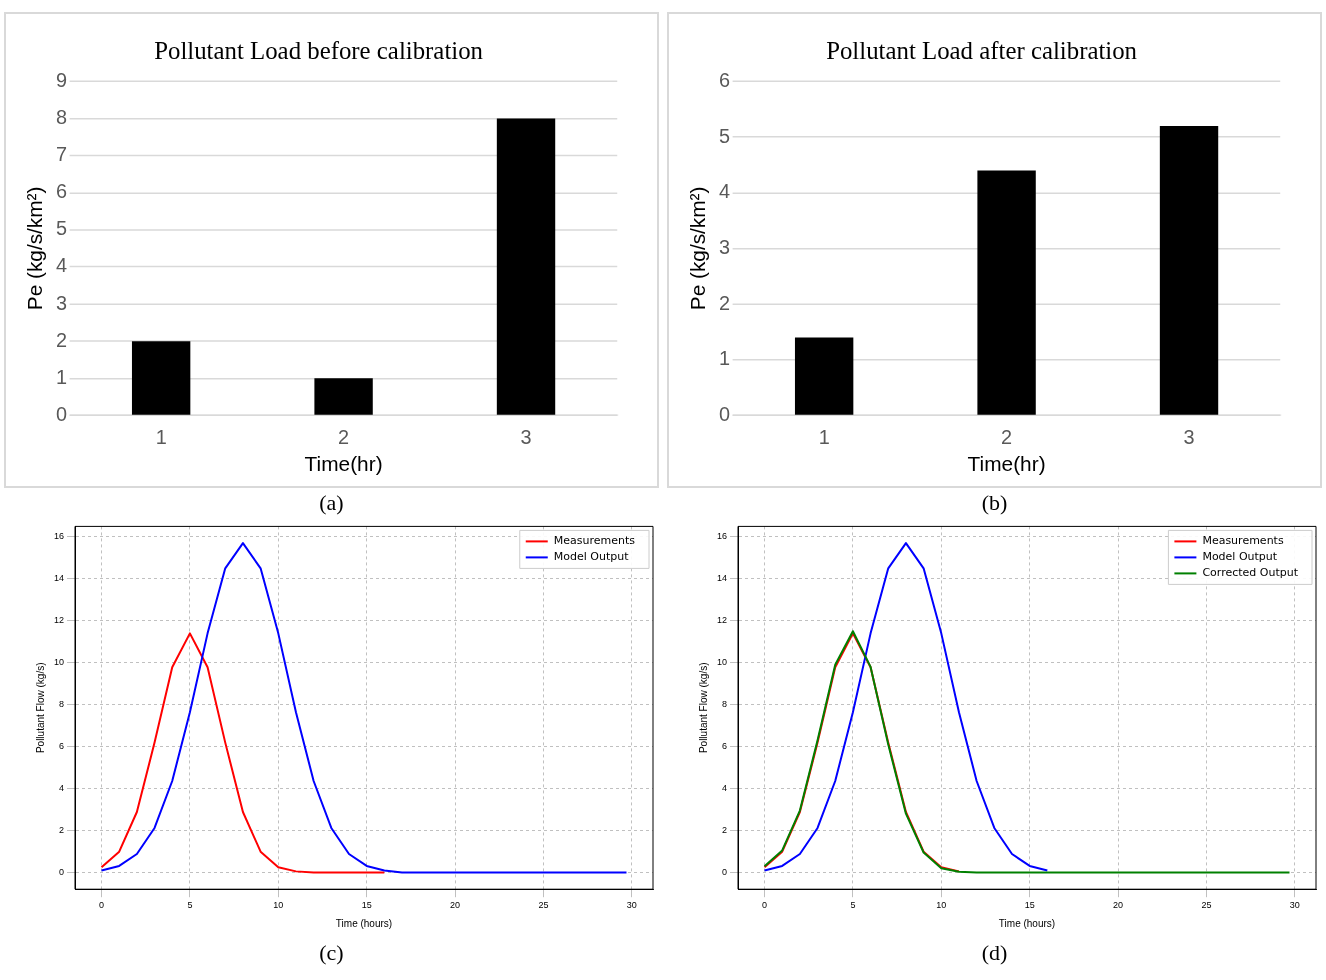  I want to click on text: (d), so click(994, 953).